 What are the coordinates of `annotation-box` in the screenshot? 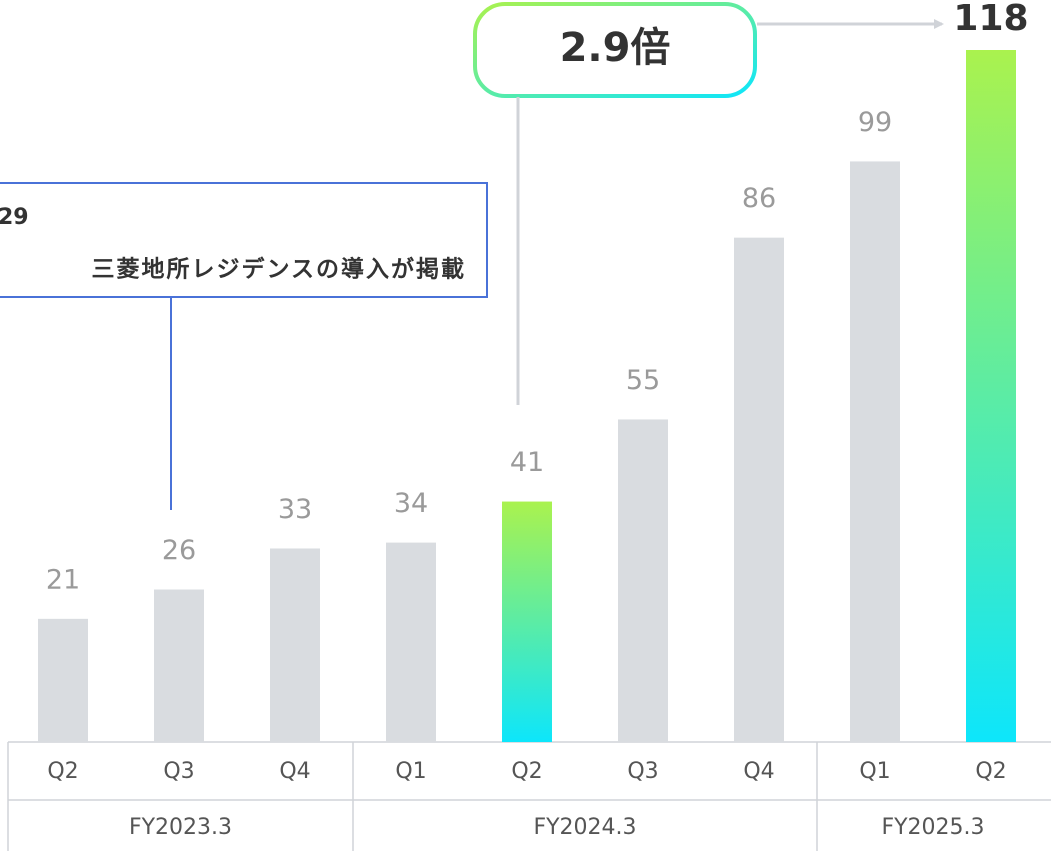 It's located at (615, 50).